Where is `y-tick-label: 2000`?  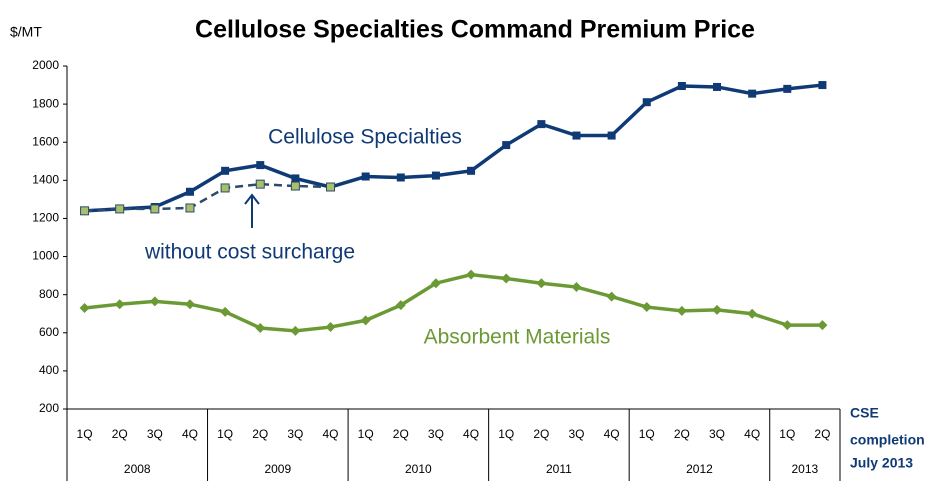 y-tick-label: 2000 is located at coordinates (45, 65).